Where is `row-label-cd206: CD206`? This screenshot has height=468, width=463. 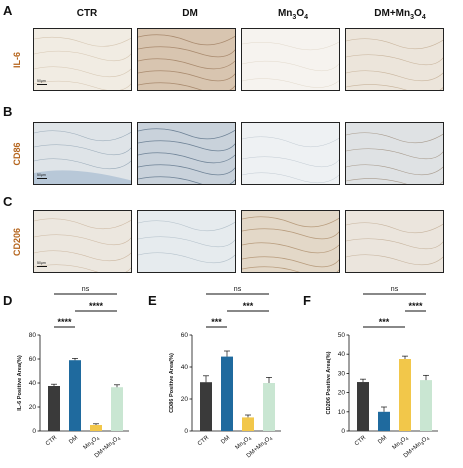 row-label-cd206: CD206 is located at coordinates (17, 242).